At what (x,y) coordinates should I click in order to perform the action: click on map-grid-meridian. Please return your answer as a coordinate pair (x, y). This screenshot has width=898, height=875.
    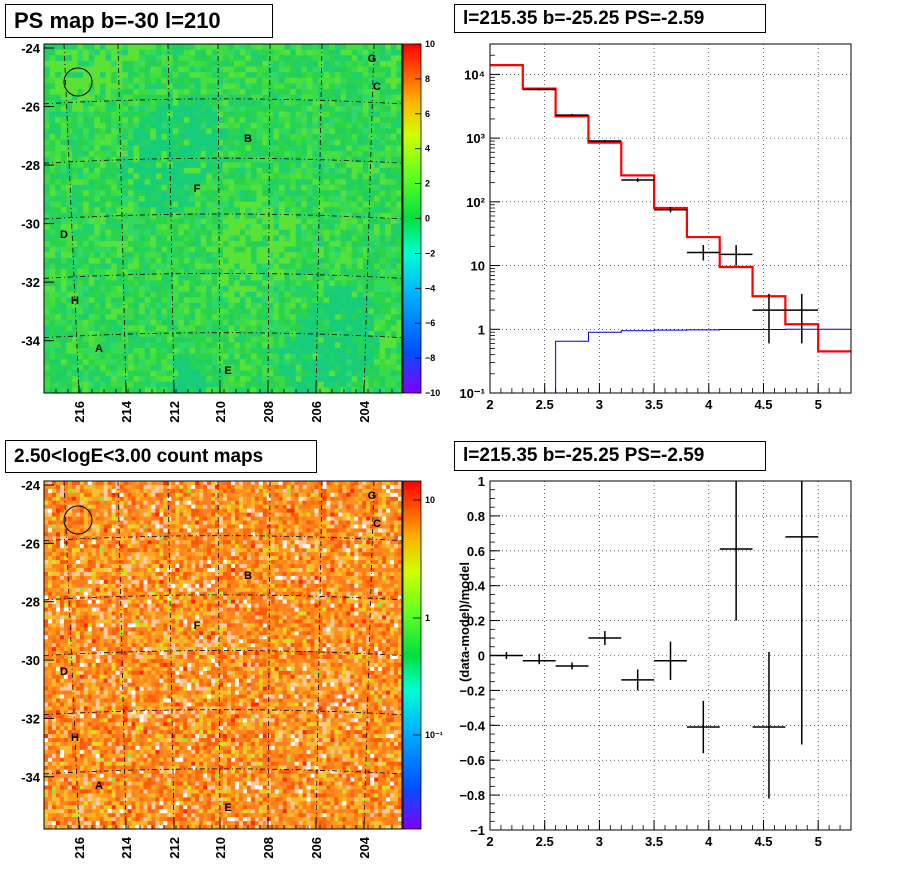
    Looking at the image, I should click on (369, 218).